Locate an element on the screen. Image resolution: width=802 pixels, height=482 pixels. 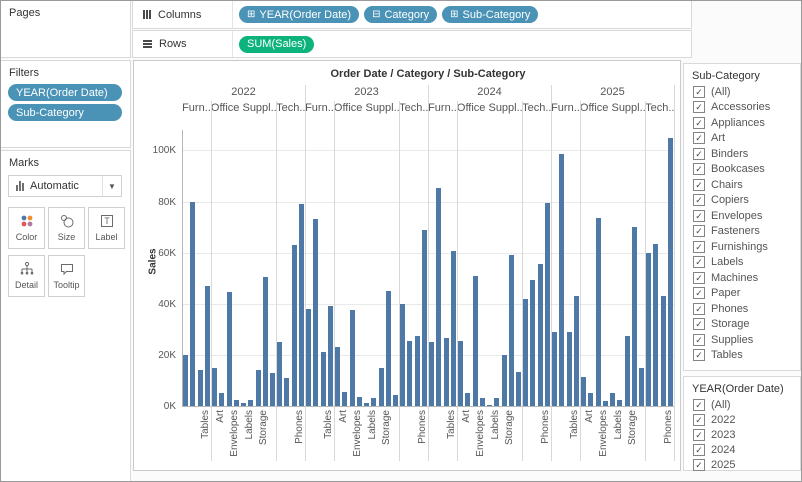
rows-shelf: Rows SUM(Sales) is located at coordinates (412, 44).